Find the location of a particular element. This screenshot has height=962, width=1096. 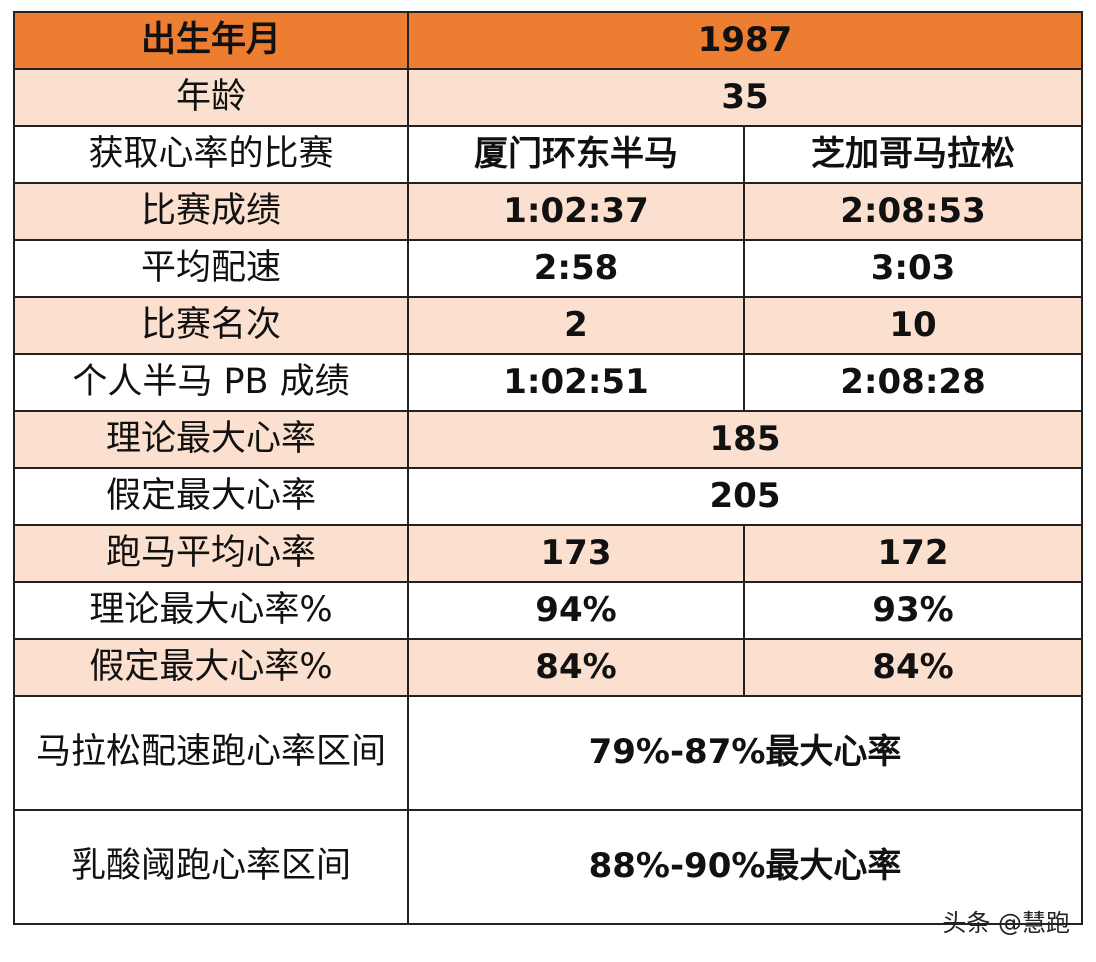

table-row: 比赛成绩 1:02:37 2:08:53 is located at coordinates (548, 211).